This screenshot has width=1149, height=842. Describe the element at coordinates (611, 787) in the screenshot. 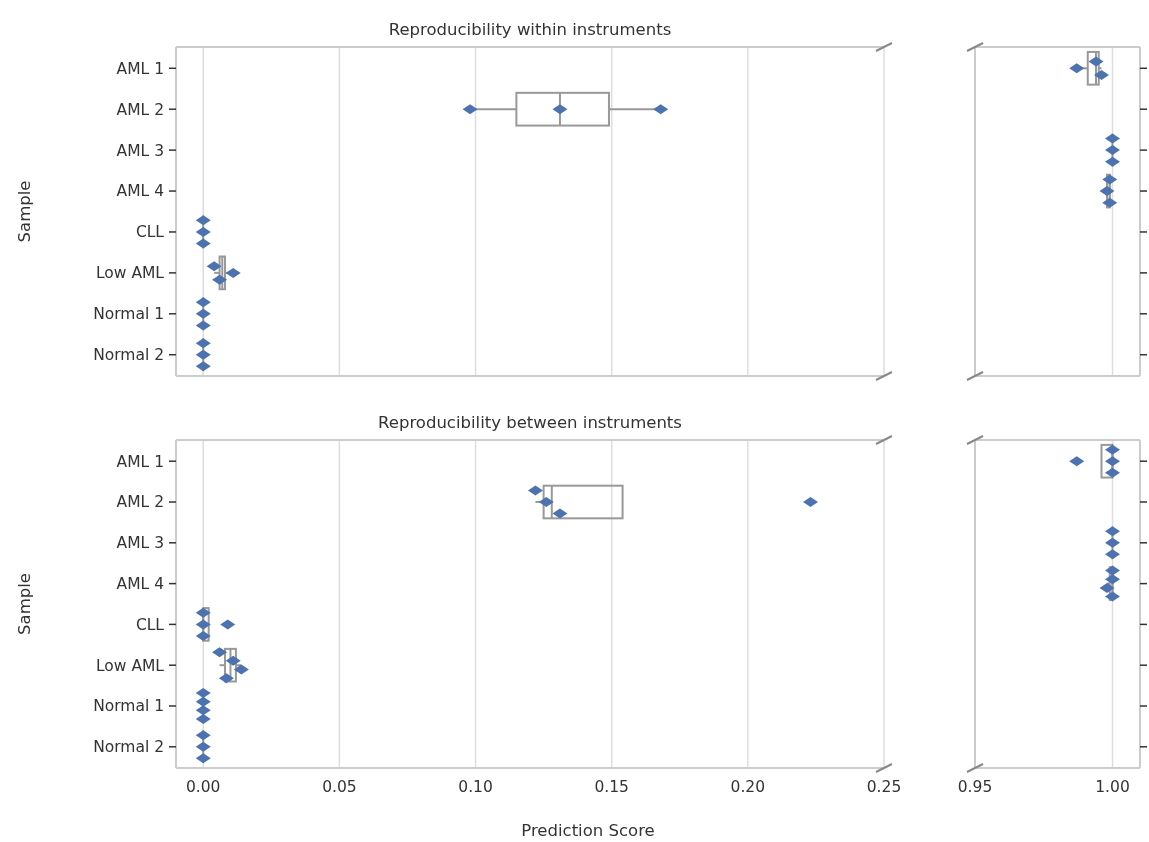

I see `x-tick-label: 0.15` at that location.